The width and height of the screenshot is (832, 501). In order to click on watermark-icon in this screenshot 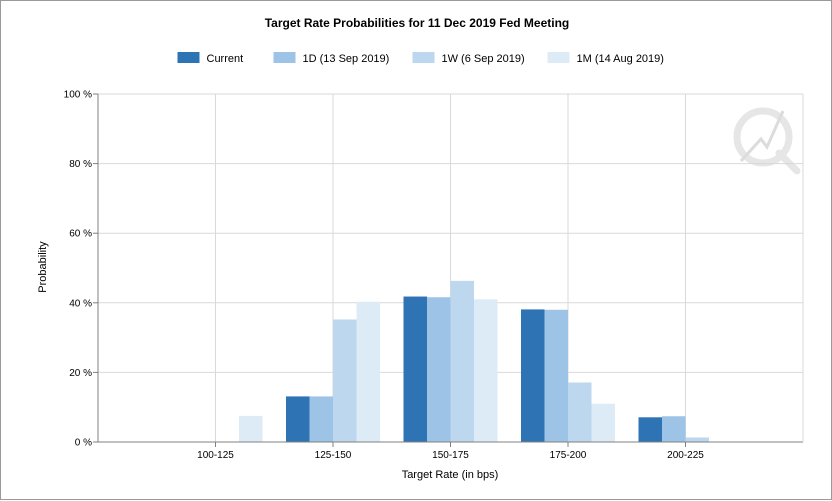, I will do `click(767, 141)`.